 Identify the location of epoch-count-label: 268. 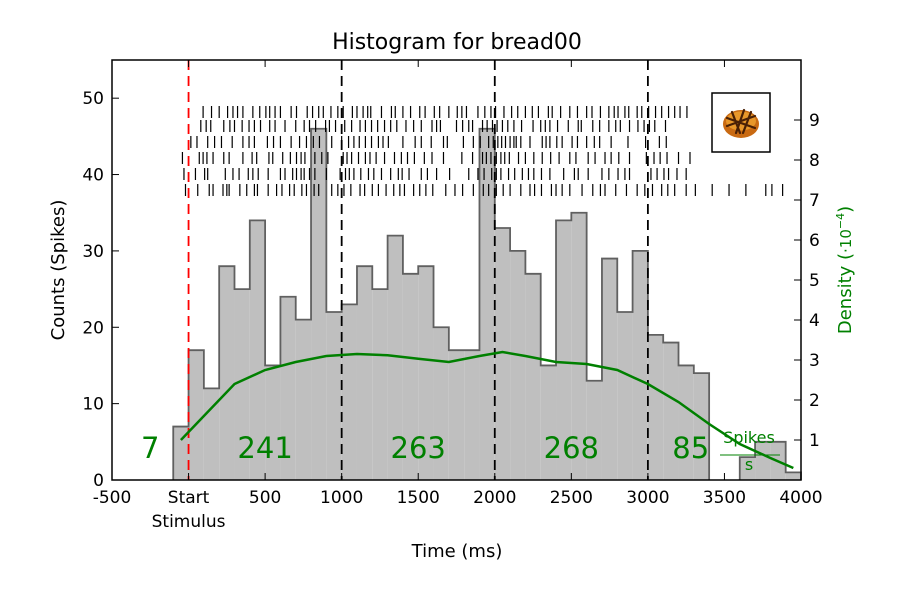
(571, 448).